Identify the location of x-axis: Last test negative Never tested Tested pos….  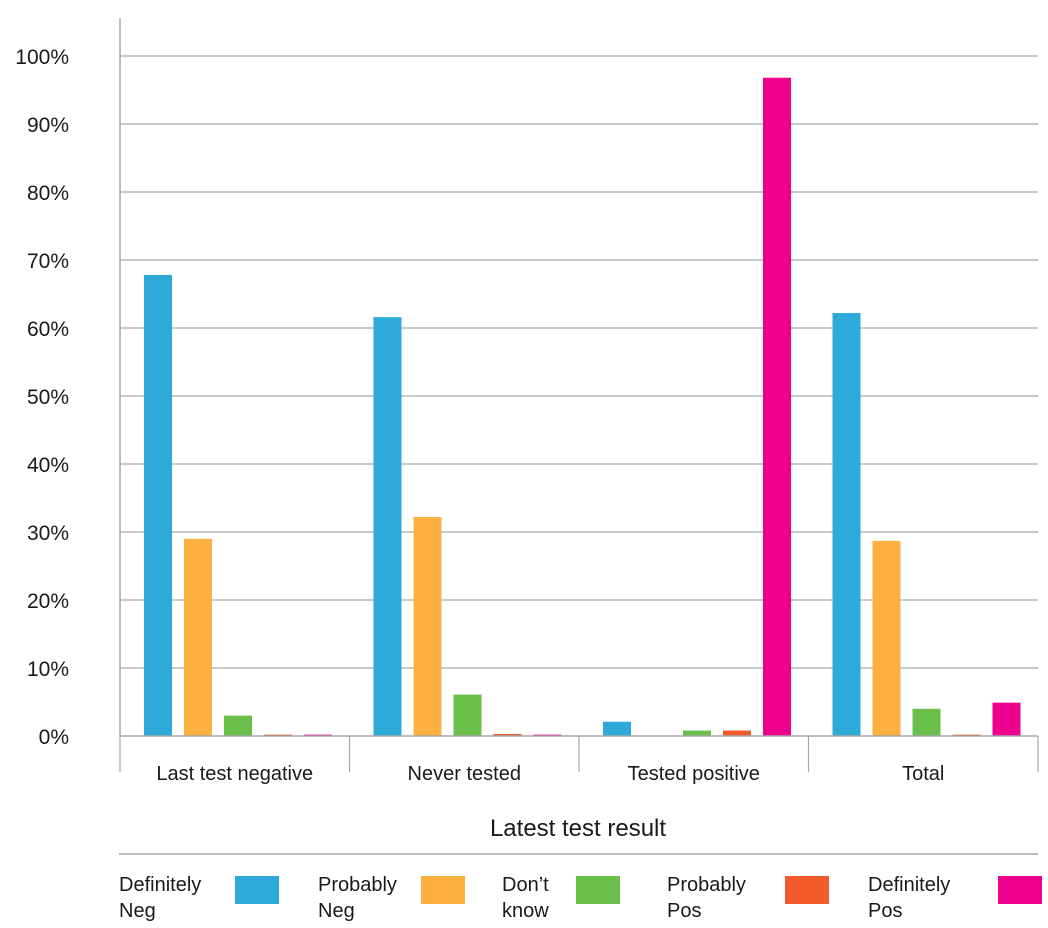
(579, 760).